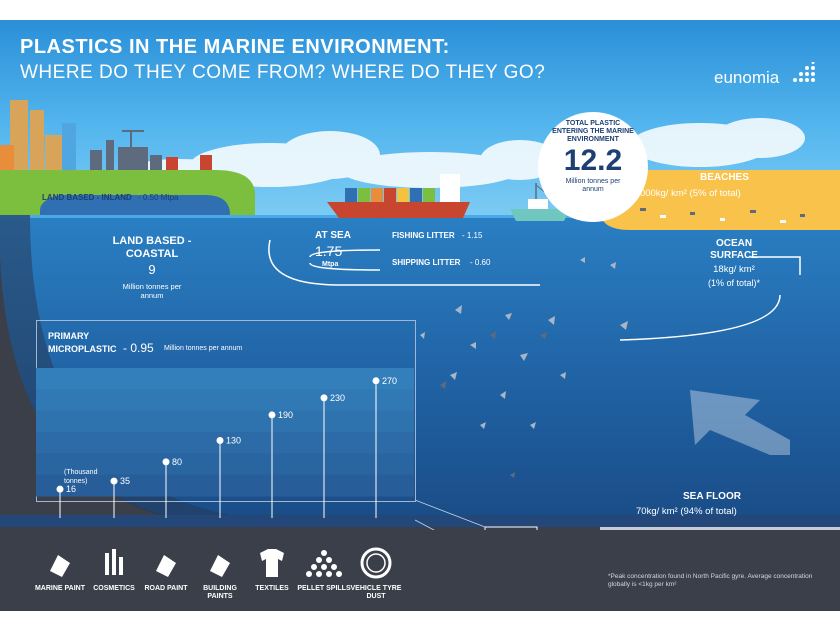 This screenshot has width=840, height=630. Describe the element at coordinates (60, 588) in the screenshot. I see `source-label-0: MARINE PAINT` at that location.